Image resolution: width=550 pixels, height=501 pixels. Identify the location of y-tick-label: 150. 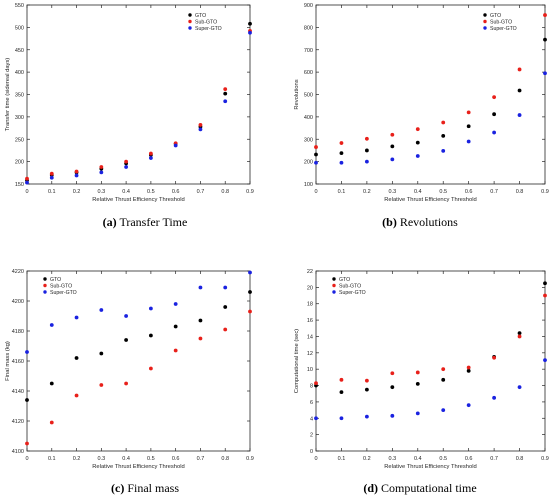
(19, 185).